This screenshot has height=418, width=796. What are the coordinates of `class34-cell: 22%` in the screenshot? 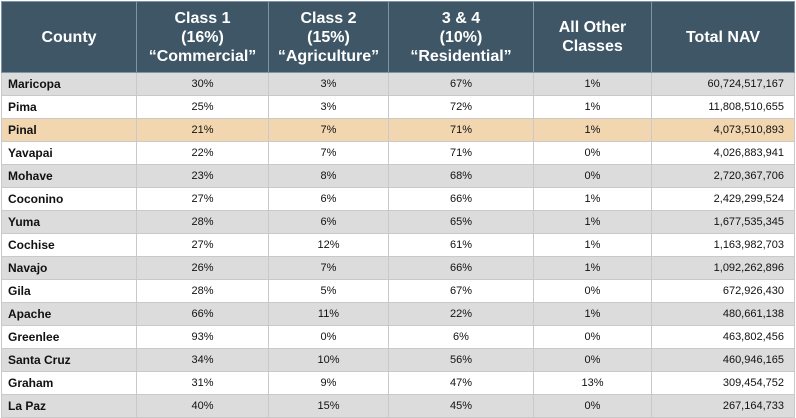 It's located at (461, 314).